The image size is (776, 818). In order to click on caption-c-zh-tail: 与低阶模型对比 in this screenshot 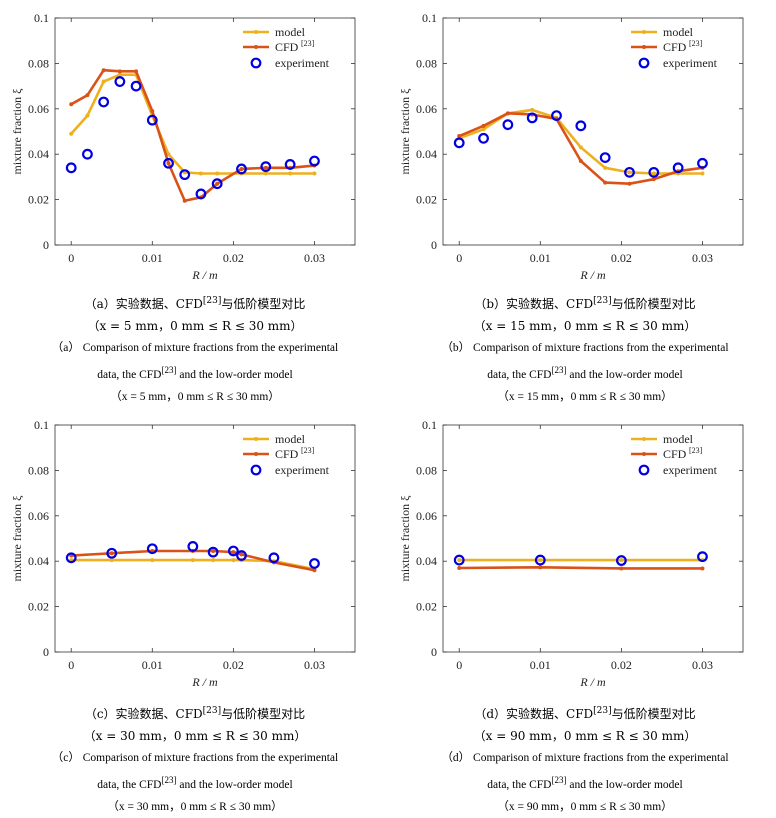, I will do `click(263, 714)`.